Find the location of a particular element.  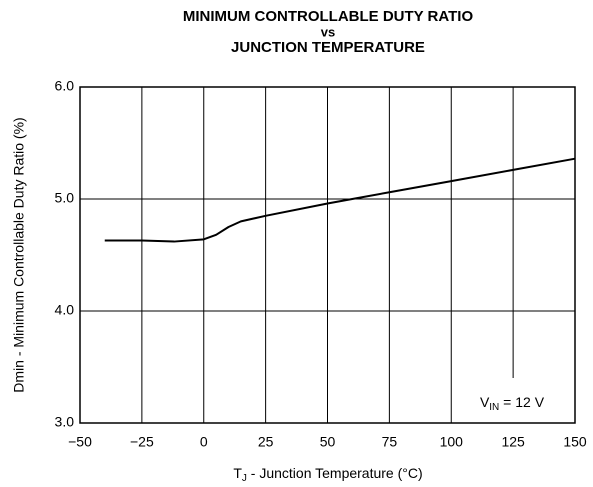

annotation-box is located at coordinates (513, 400).